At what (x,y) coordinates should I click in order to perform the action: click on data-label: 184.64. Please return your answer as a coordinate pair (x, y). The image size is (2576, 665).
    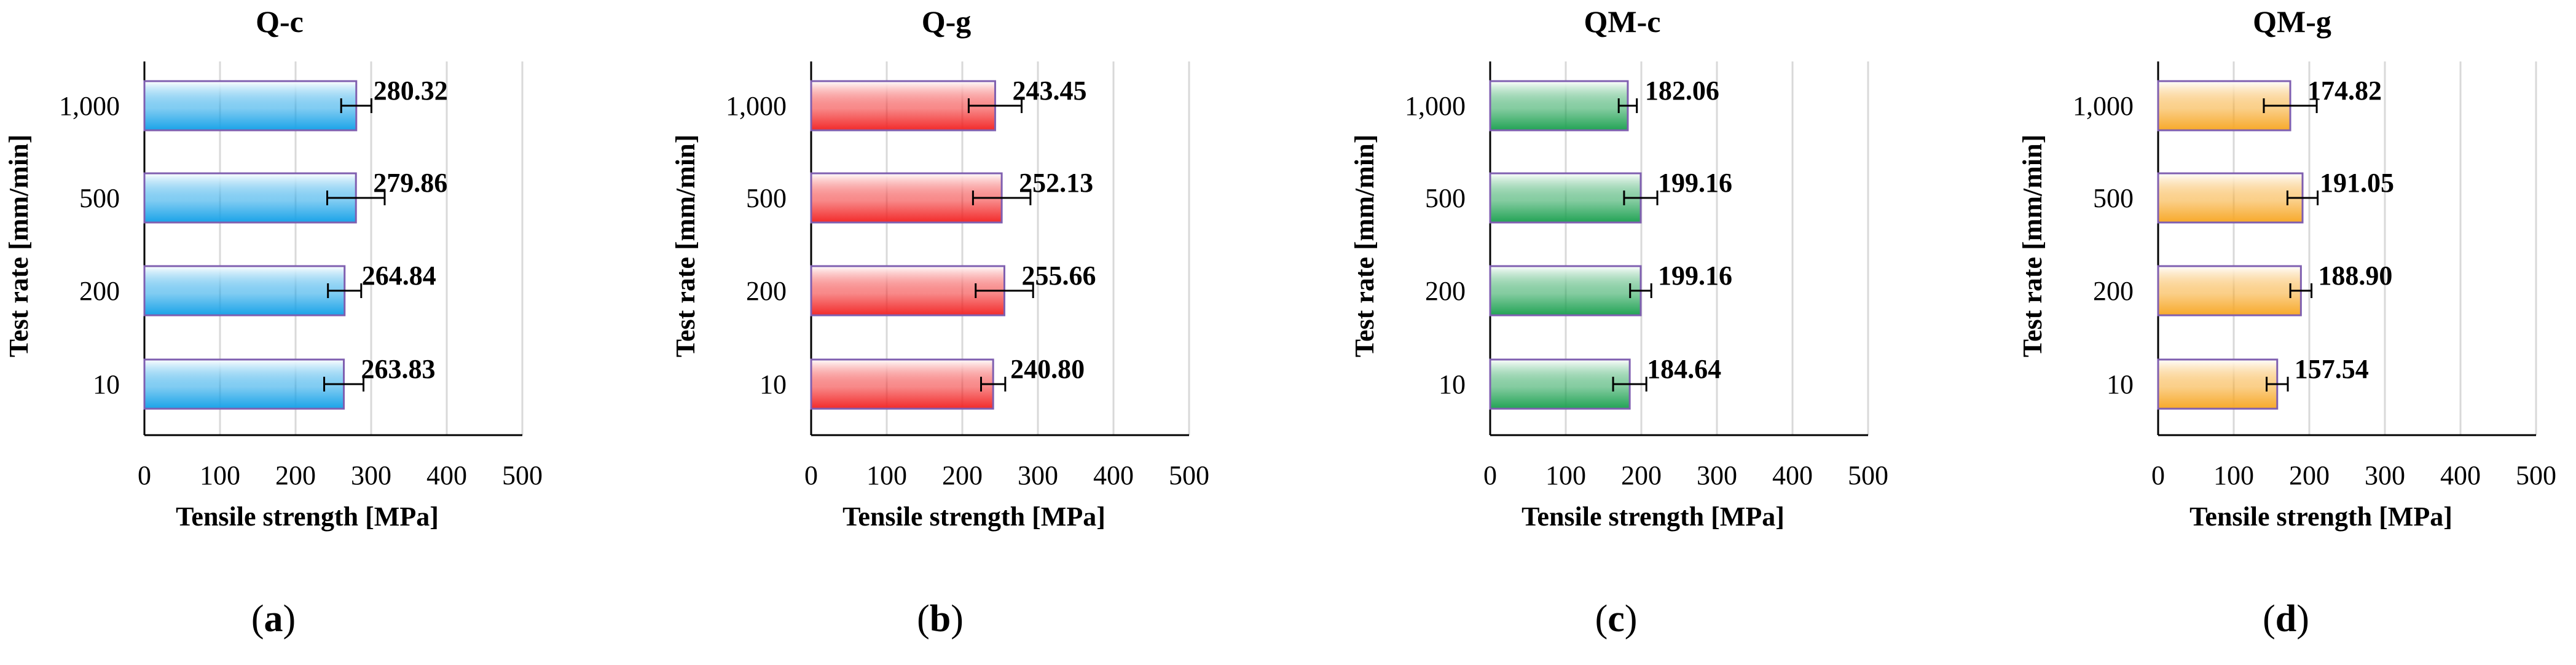
    Looking at the image, I should click on (1684, 369).